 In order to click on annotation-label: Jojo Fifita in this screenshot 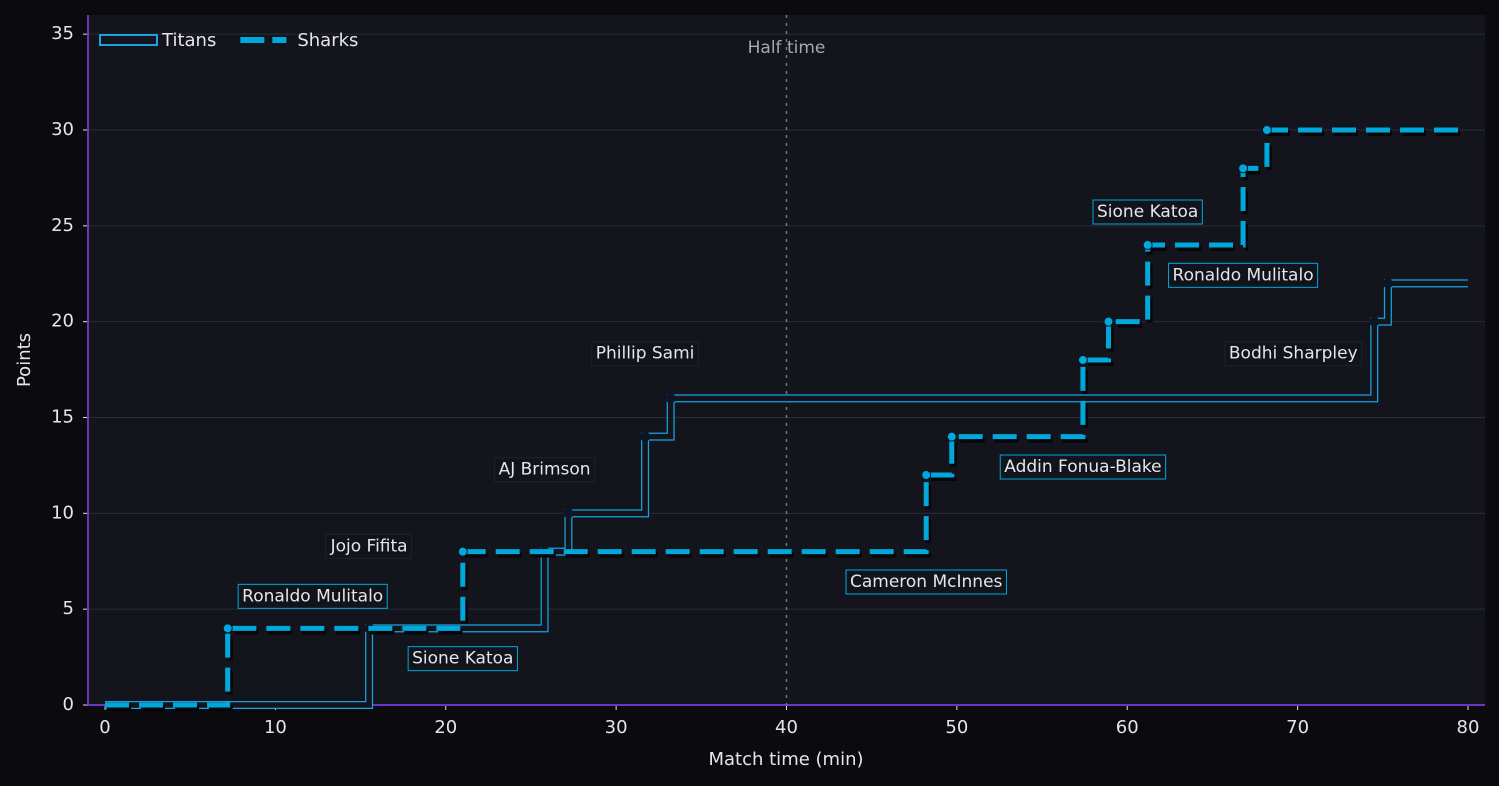, I will do `click(369, 546)`.